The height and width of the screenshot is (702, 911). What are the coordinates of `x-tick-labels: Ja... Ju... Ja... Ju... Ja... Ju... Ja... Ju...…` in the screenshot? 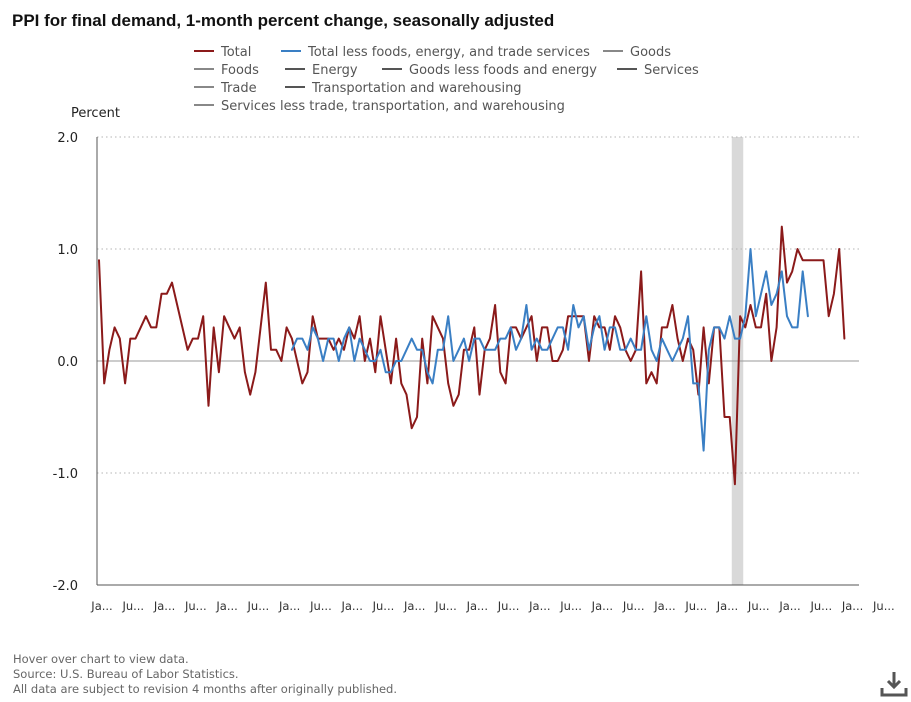 It's located at (492, 606).